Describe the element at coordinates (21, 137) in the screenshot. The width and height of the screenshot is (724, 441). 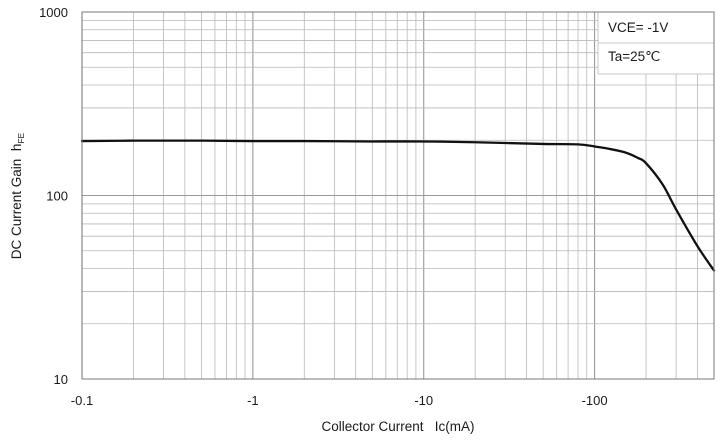
I see `y-axis-symbol-subscript: FE` at that location.